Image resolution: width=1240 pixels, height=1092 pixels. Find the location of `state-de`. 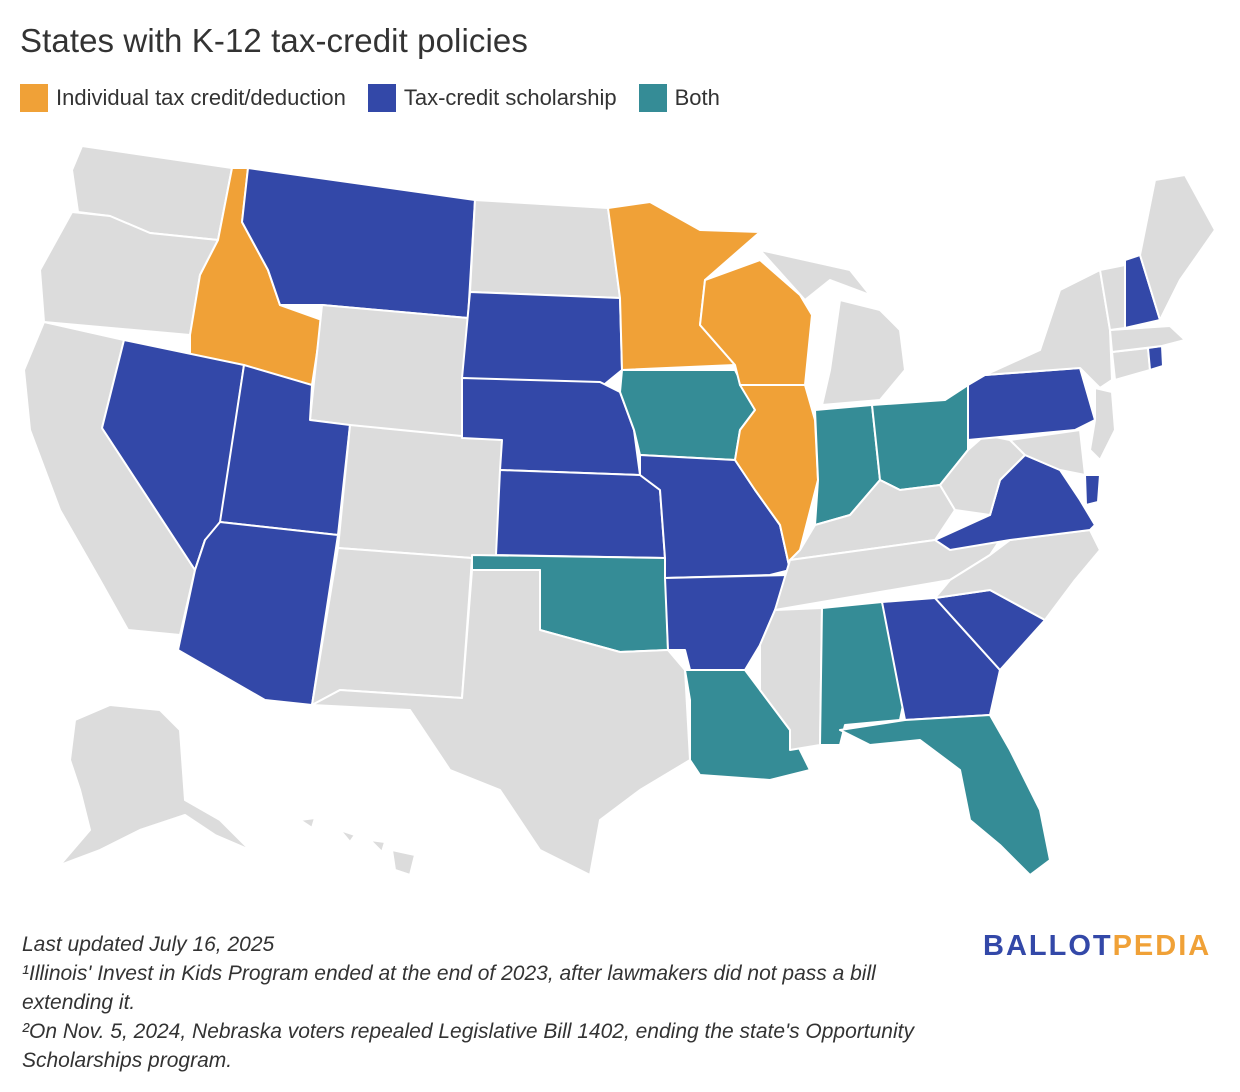

state-de is located at coordinates (1092, 490).